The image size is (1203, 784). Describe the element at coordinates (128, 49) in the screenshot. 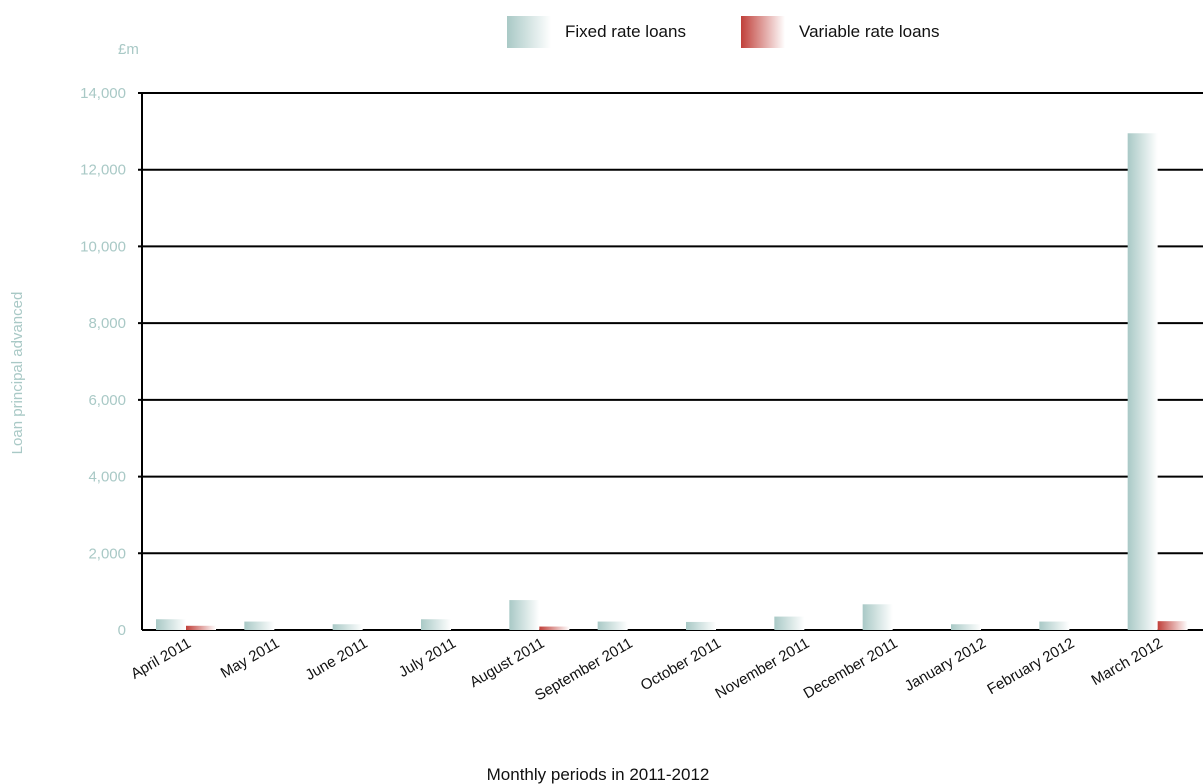

I see `unit-label: £m` at that location.